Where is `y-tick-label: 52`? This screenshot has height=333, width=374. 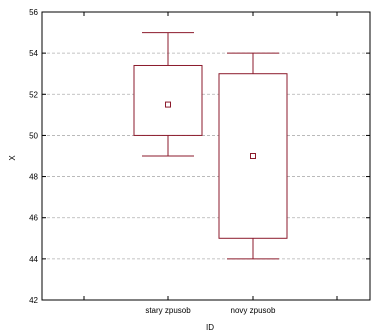 y-tick-label: 52 is located at coordinates (33, 94).